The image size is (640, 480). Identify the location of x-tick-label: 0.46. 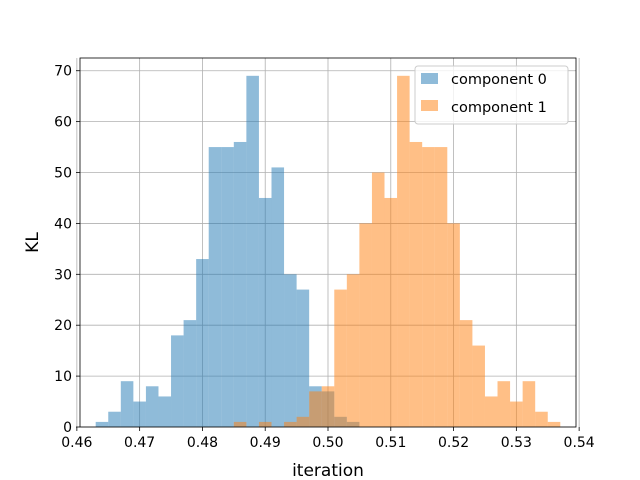
(76, 443).